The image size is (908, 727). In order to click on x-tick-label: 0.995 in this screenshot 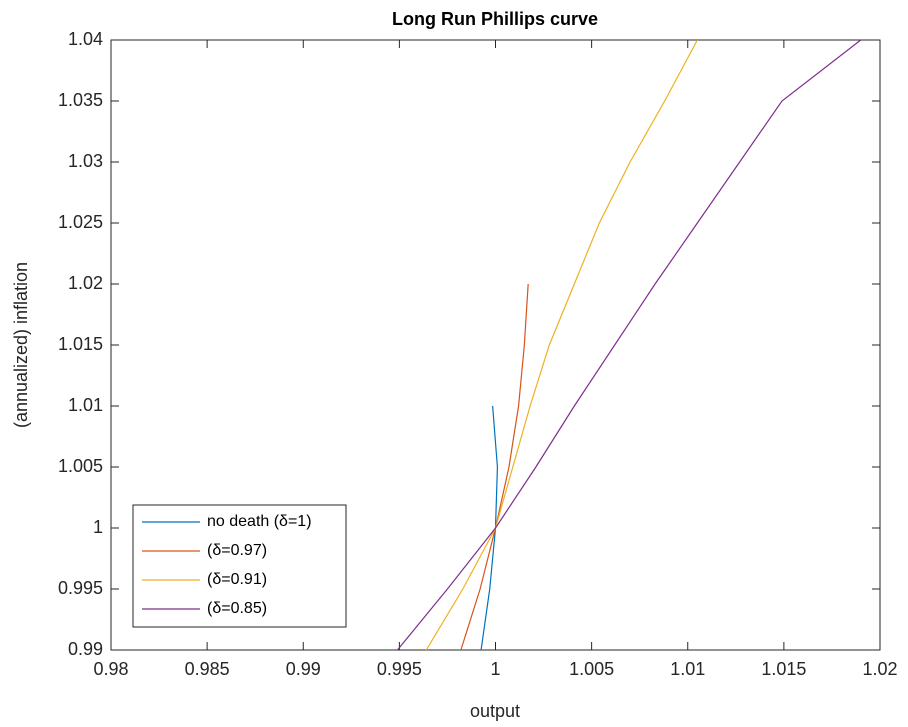, I will do `click(399, 669)`.